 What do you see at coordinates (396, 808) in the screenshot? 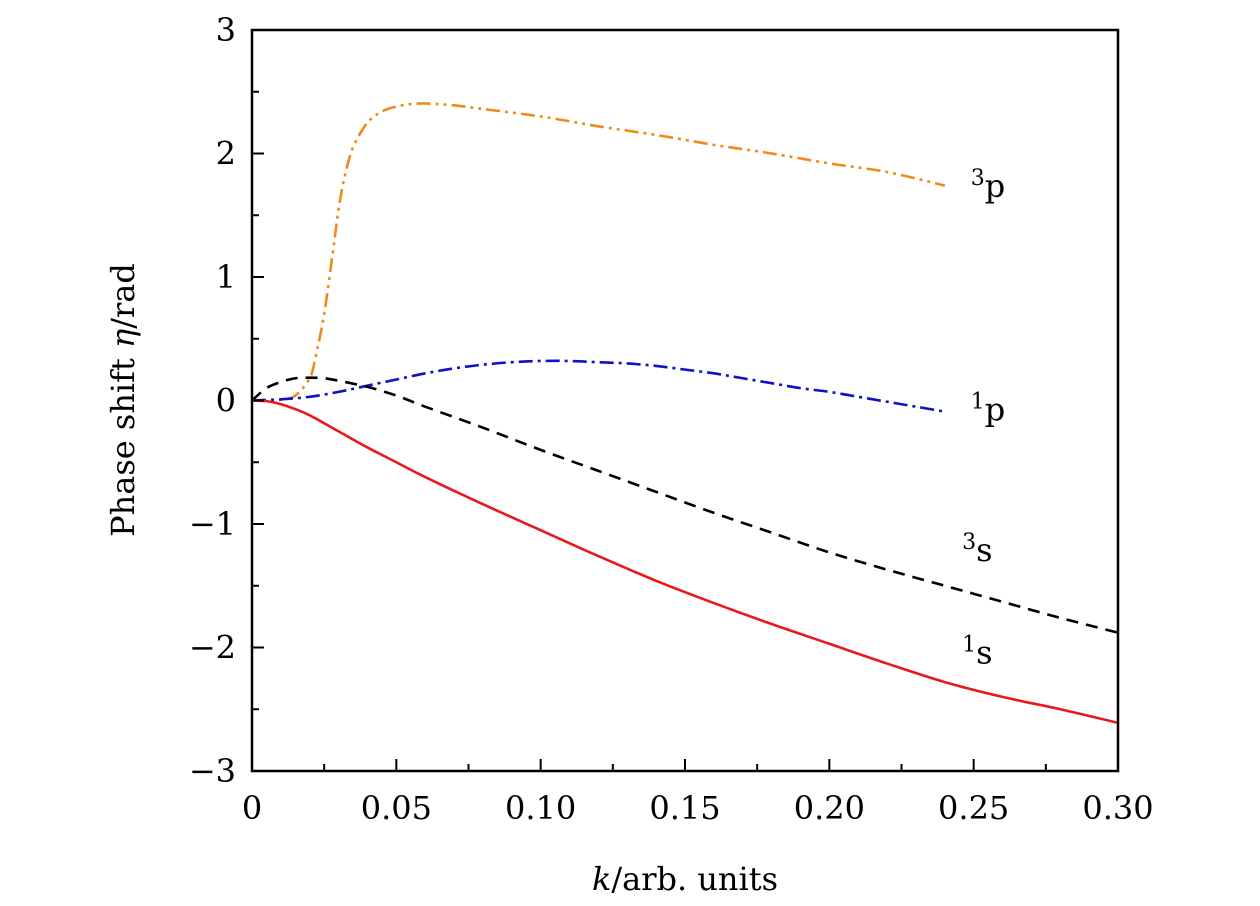
I see `x-tick-label: 0.05` at bounding box center [396, 808].